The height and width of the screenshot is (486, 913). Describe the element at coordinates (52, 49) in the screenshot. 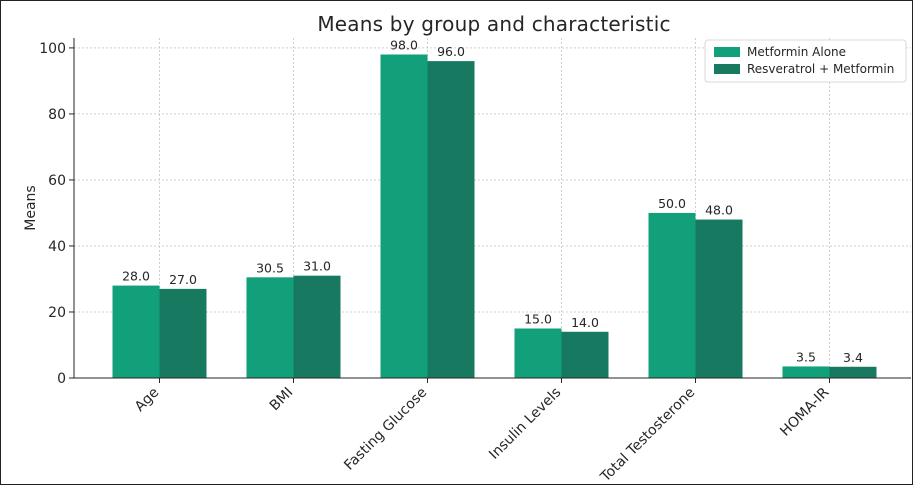

I see `y-tick-label: 100` at that location.